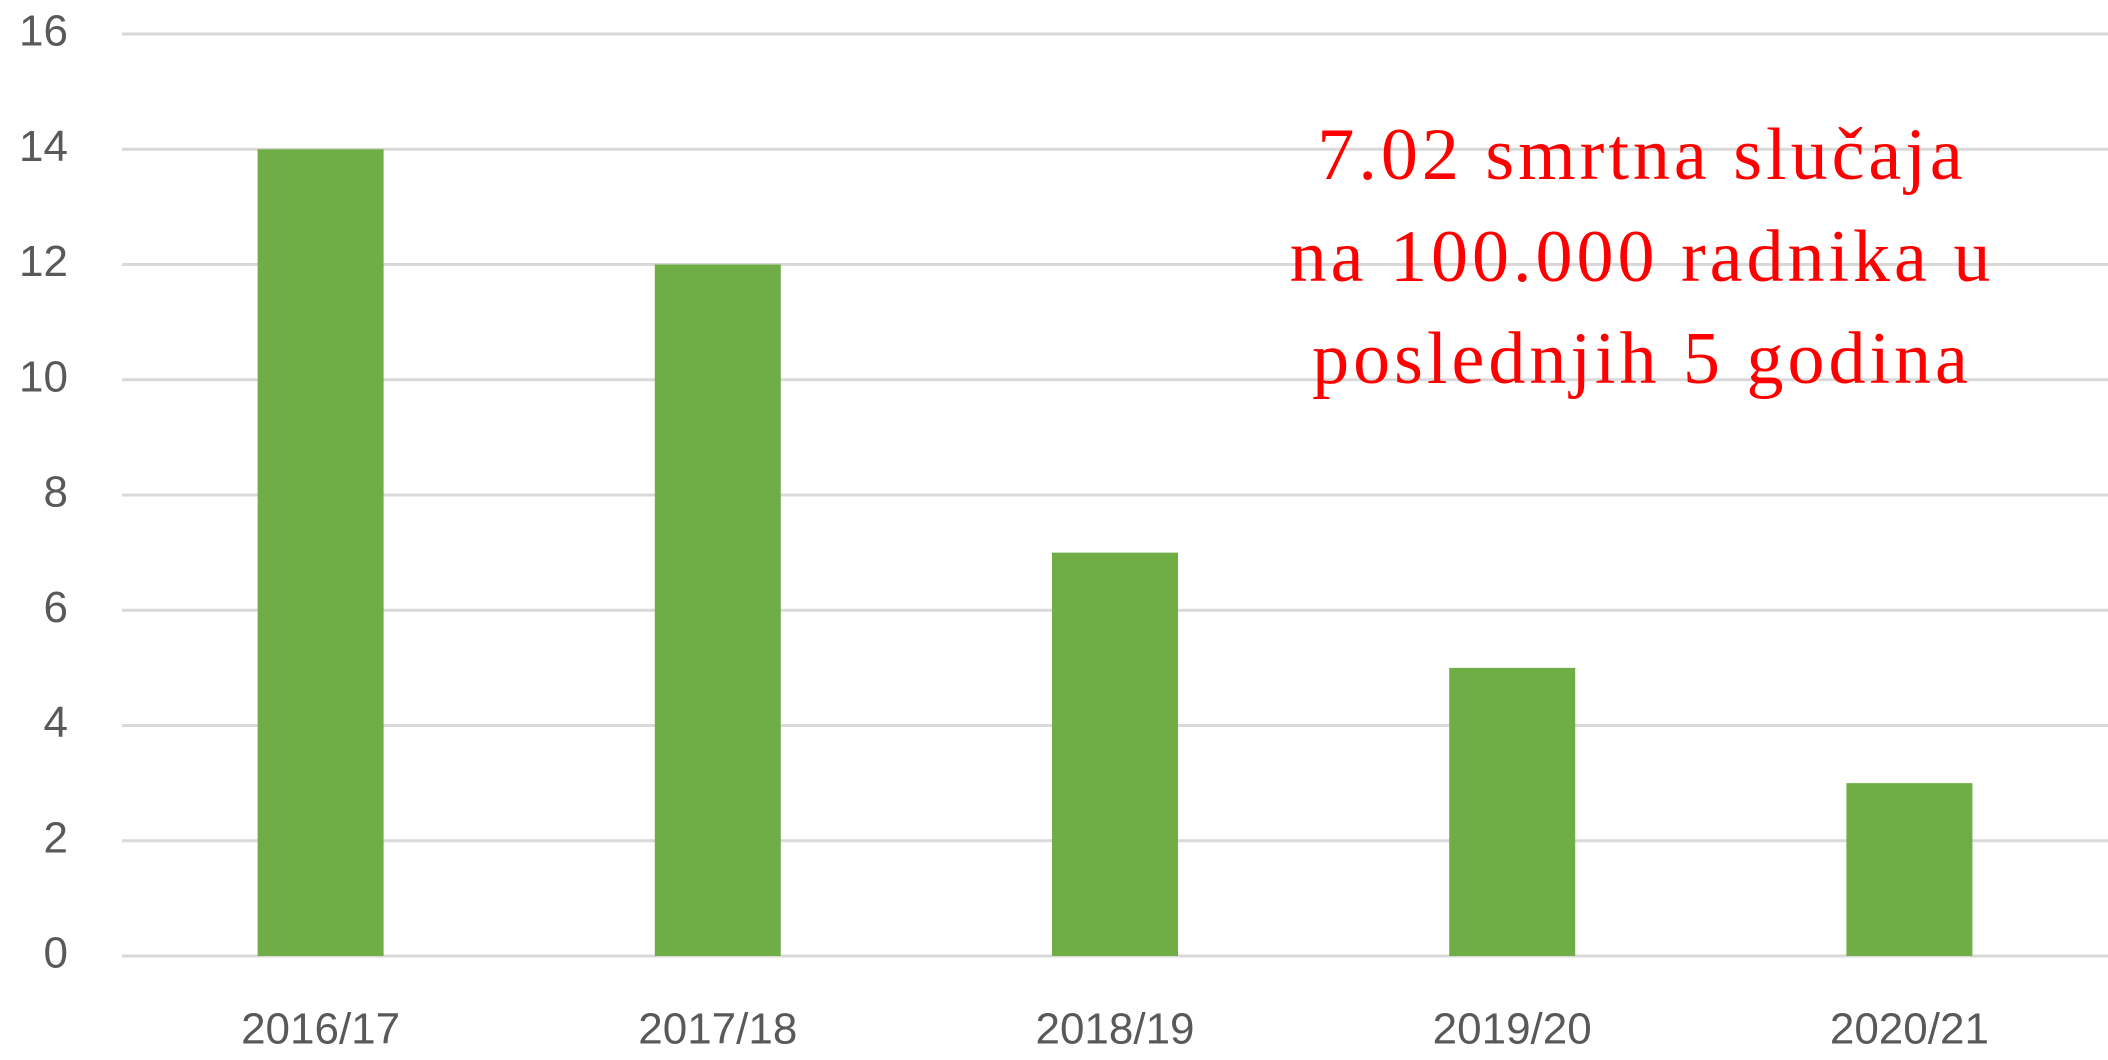 The height and width of the screenshot is (1060, 2108). I want to click on annotation: 7.02 smrtna slučaja, so click(1641, 155).